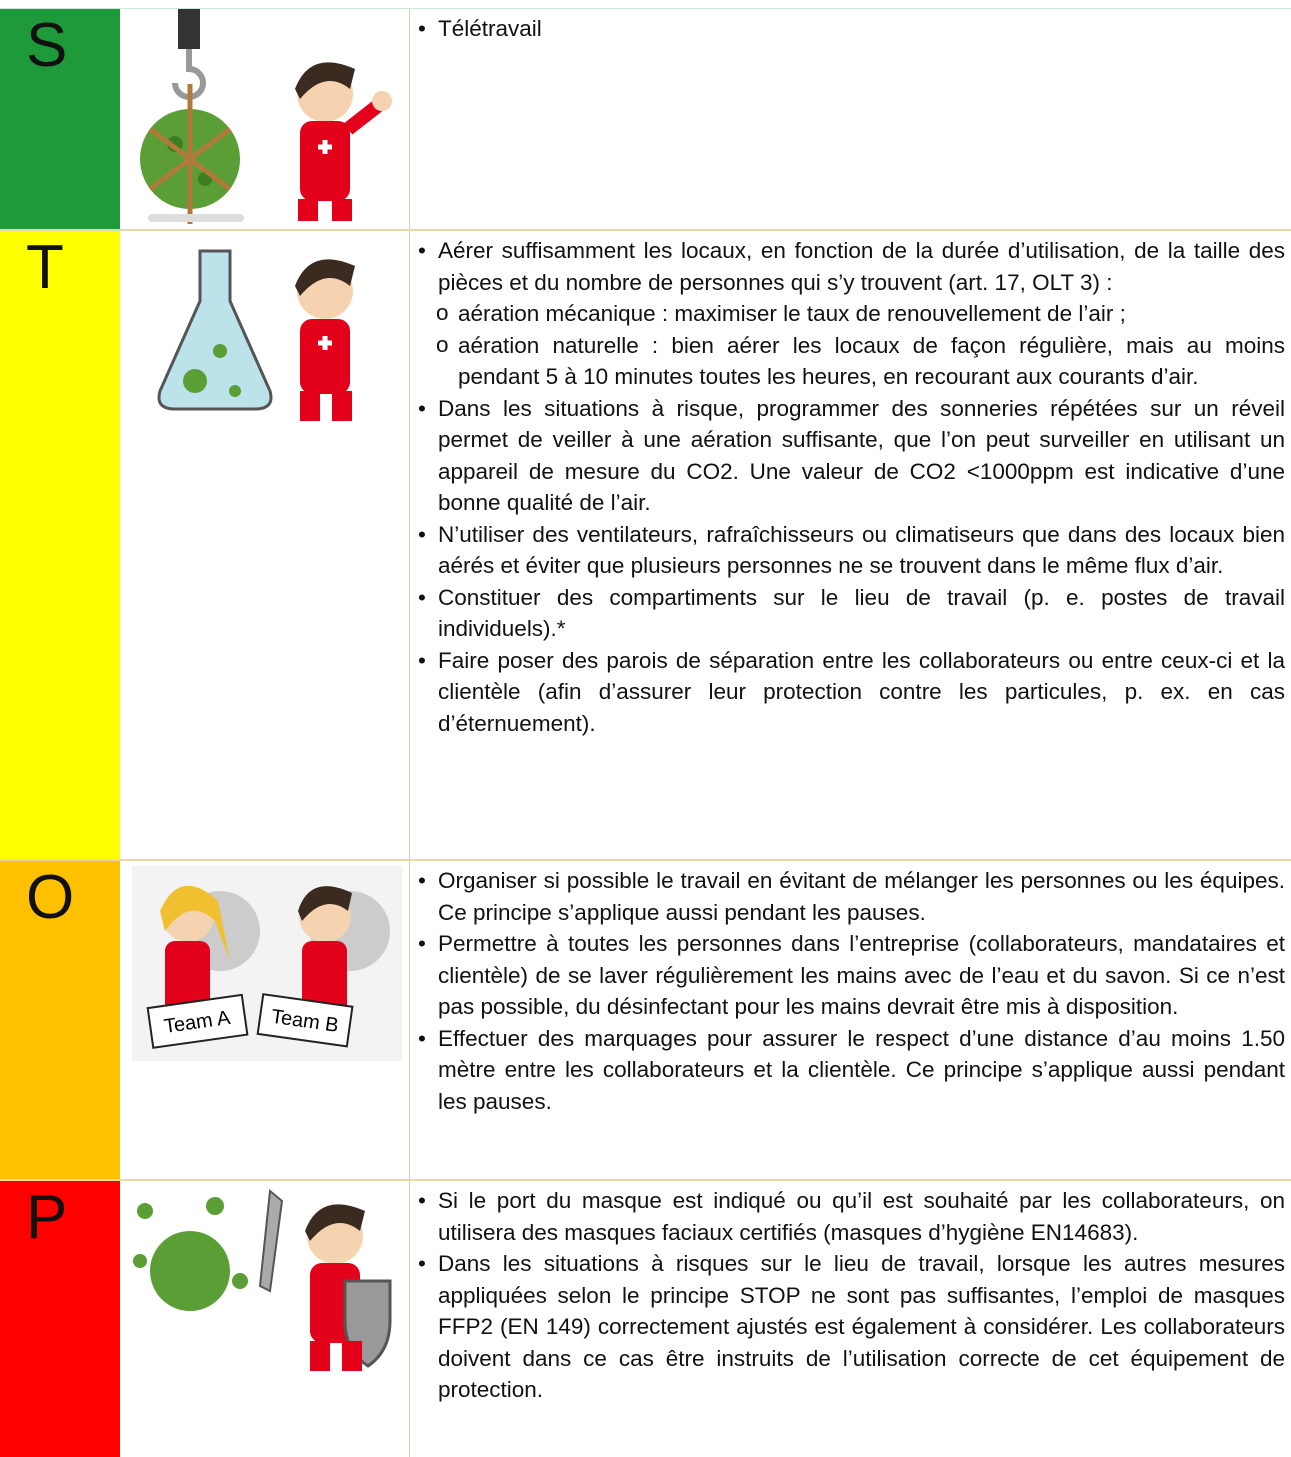  What do you see at coordinates (266, 116) in the screenshot?
I see `crane-virus-image` at bounding box center [266, 116].